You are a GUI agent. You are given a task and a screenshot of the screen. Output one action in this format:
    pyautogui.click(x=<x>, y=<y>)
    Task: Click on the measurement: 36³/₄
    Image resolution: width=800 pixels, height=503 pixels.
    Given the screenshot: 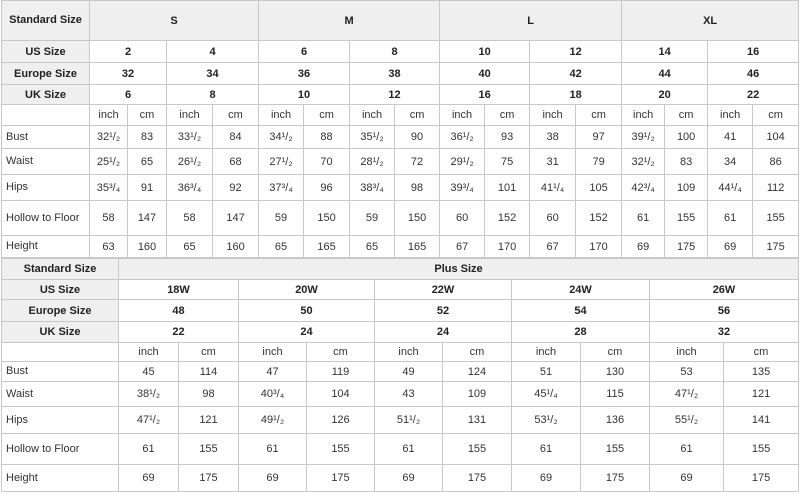 What is the action you would take?
    pyautogui.click(x=189, y=187)
    